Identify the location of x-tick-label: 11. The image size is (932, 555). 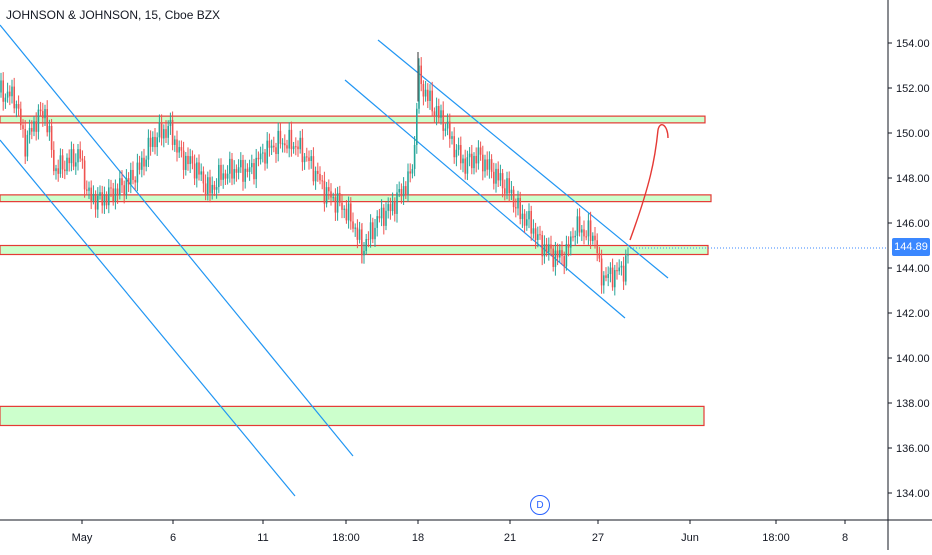
(262, 538).